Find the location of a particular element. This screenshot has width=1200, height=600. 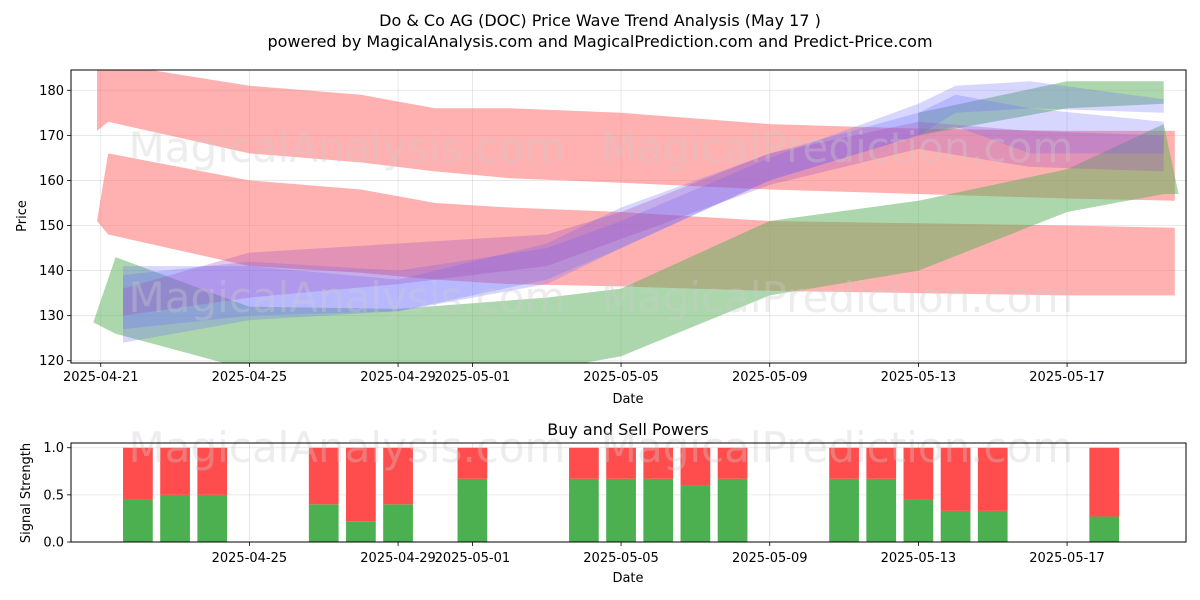

price-y-label: Price is located at coordinates (22, 216).